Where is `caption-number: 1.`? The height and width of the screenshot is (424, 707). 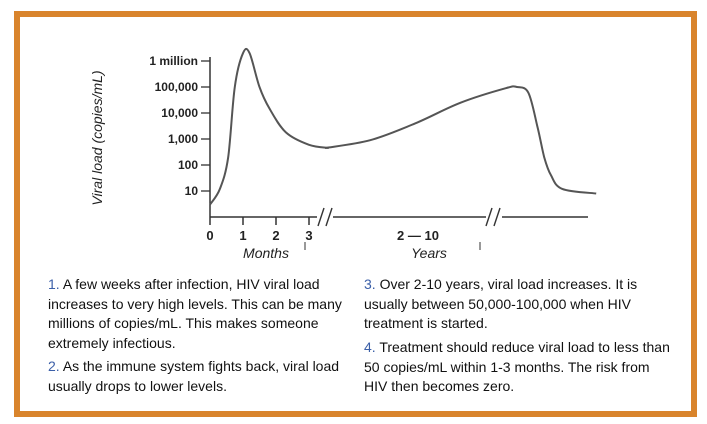 caption-number: 1. is located at coordinates (54, 284).